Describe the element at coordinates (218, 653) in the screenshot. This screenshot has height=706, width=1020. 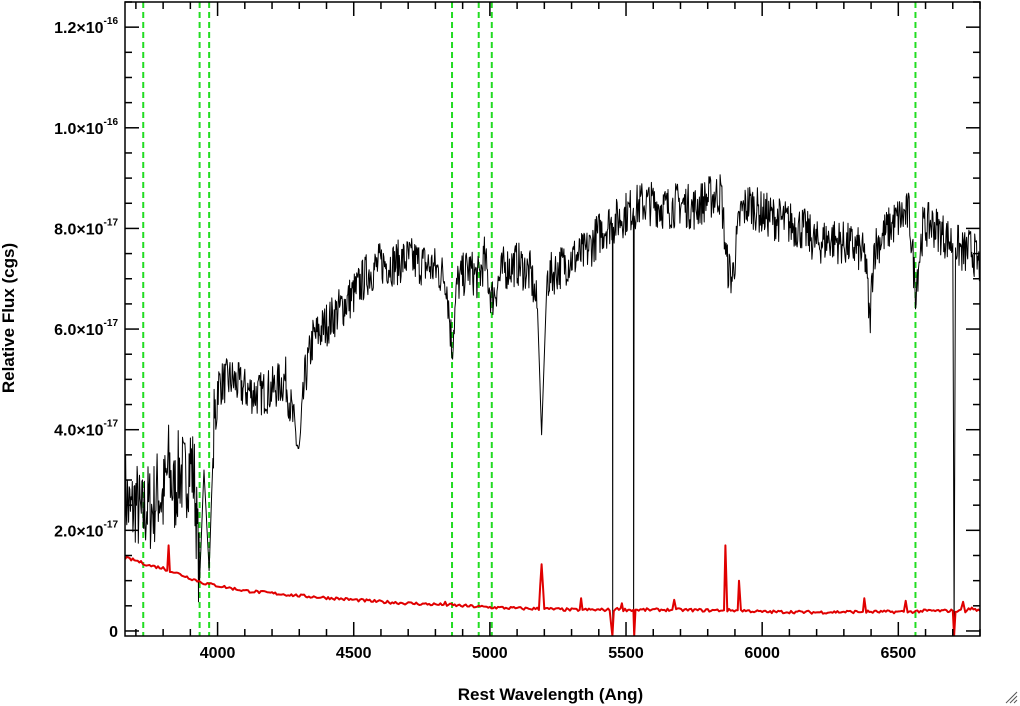
I see `x-tick-label-4000: 4000` at that location.